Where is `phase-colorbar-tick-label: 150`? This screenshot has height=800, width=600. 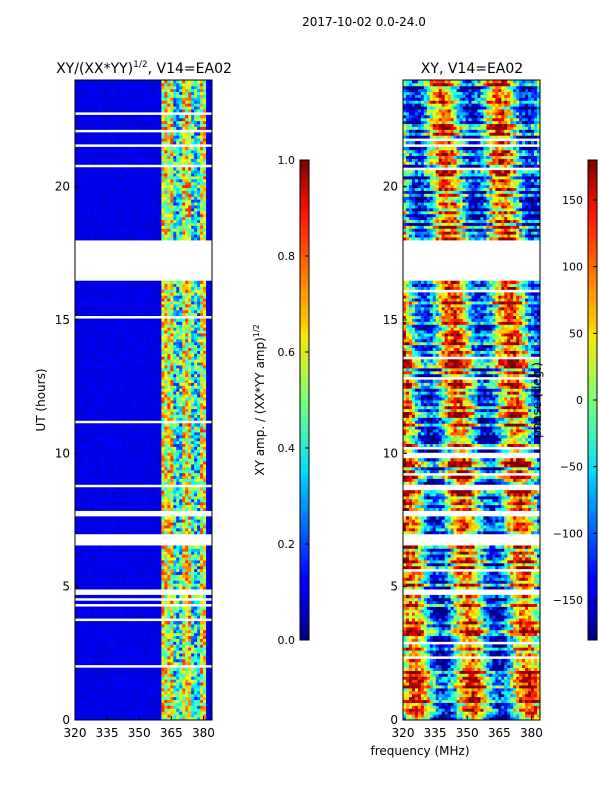
phase-colorbar-tick-label: 150 is located at coordinates (572, 200).